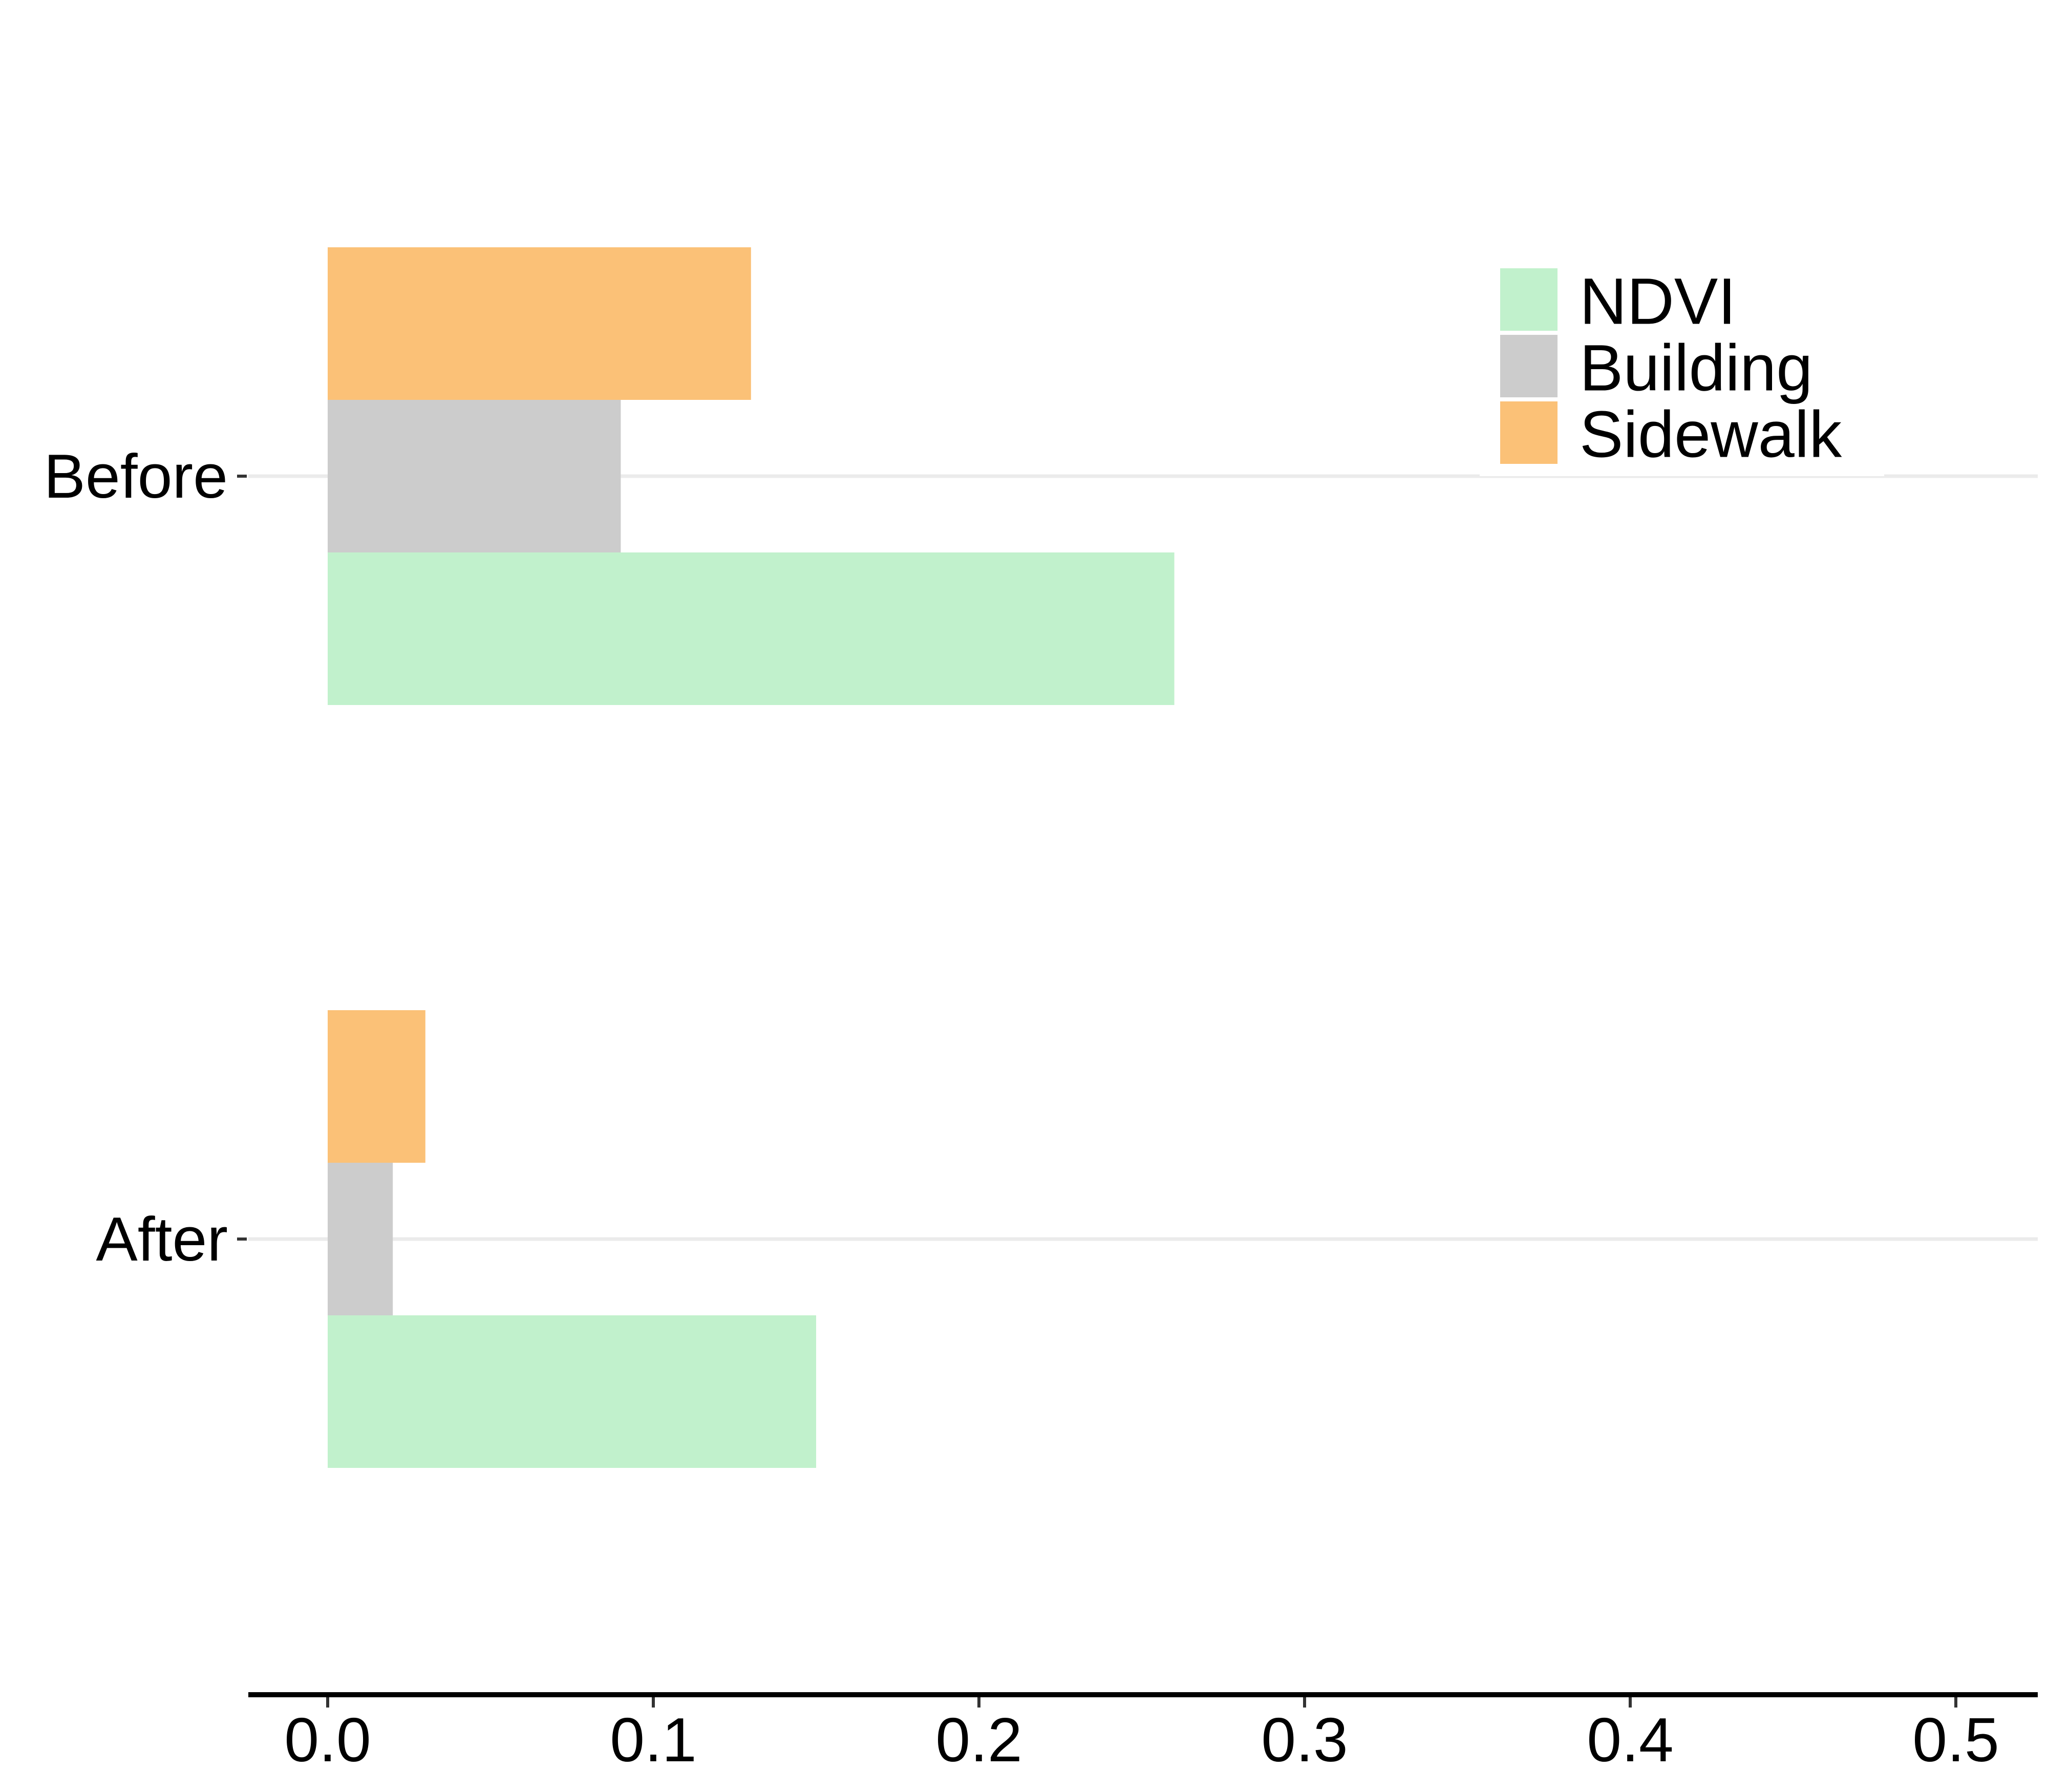  I want to click on x-tick-label-4: 0.4, so click(1630, 1740).